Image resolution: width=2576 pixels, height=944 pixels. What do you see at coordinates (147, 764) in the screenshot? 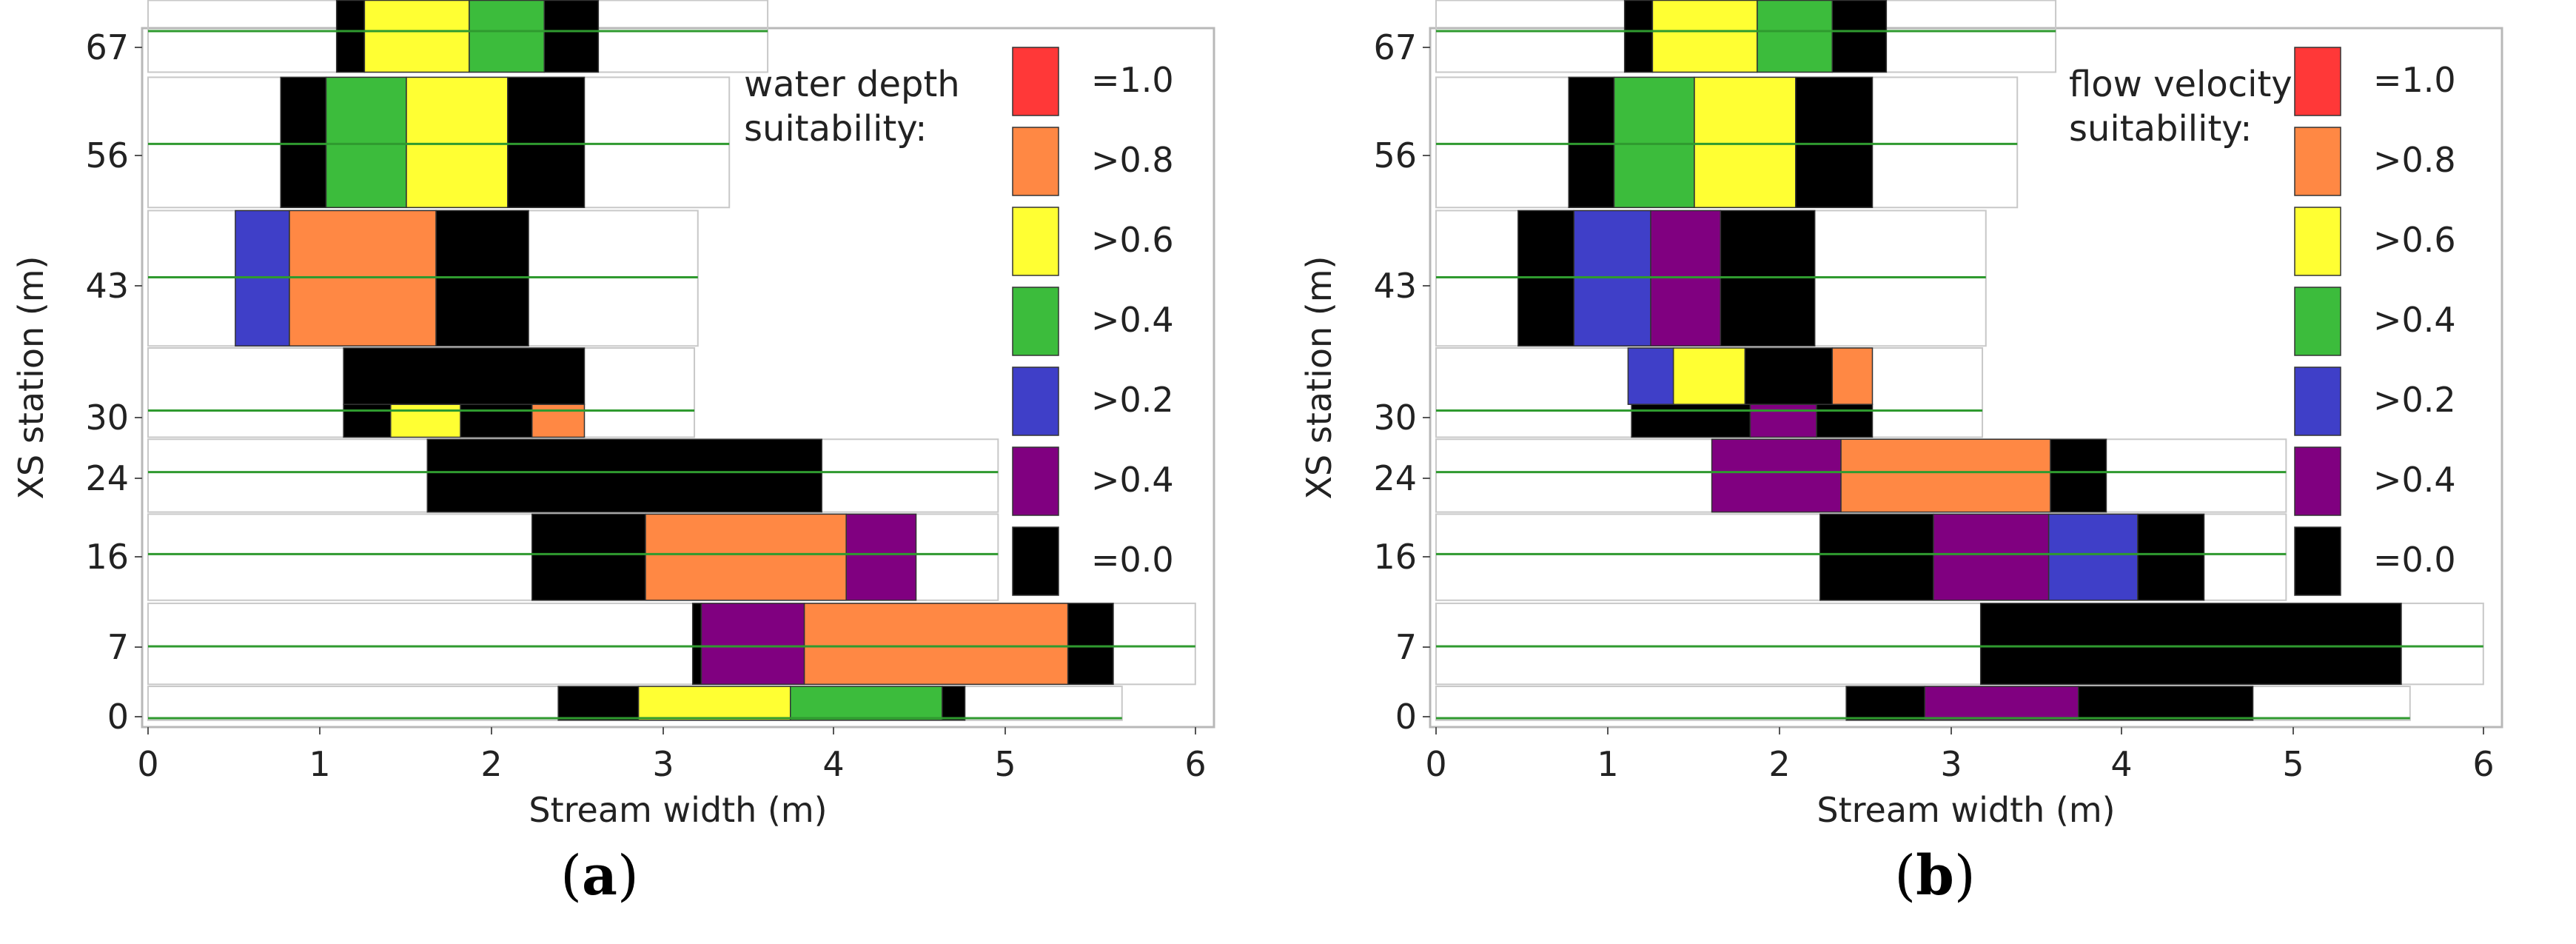
I see `x-tick-label: 0` at bounding box center [147, 764].